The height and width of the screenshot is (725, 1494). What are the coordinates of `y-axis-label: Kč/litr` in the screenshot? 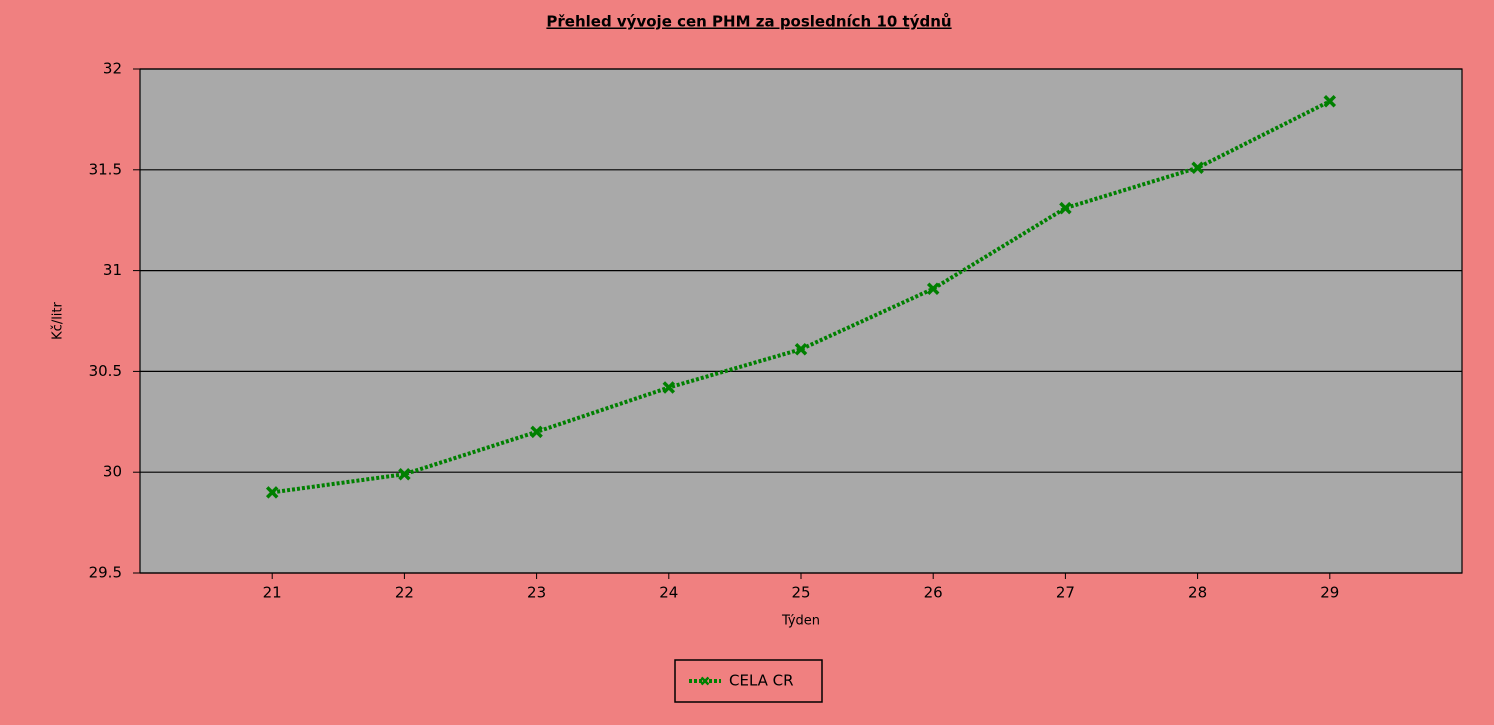 It's located at (58, 320).